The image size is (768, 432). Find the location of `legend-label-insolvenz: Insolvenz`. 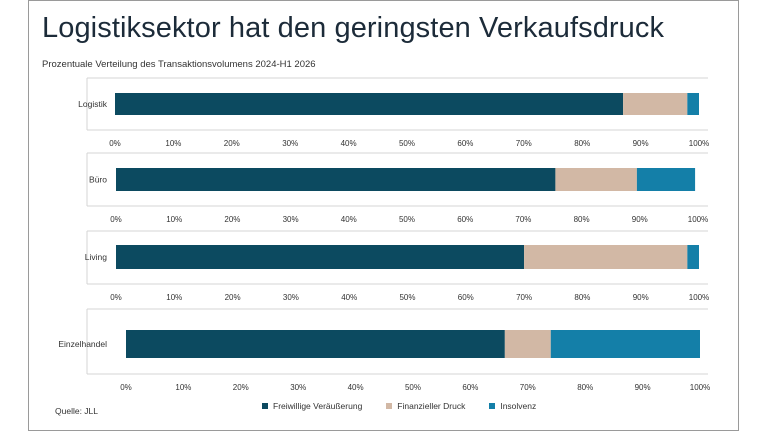

legend-label-insolvenz: Insolvenz is located at coordinates (518, 406).